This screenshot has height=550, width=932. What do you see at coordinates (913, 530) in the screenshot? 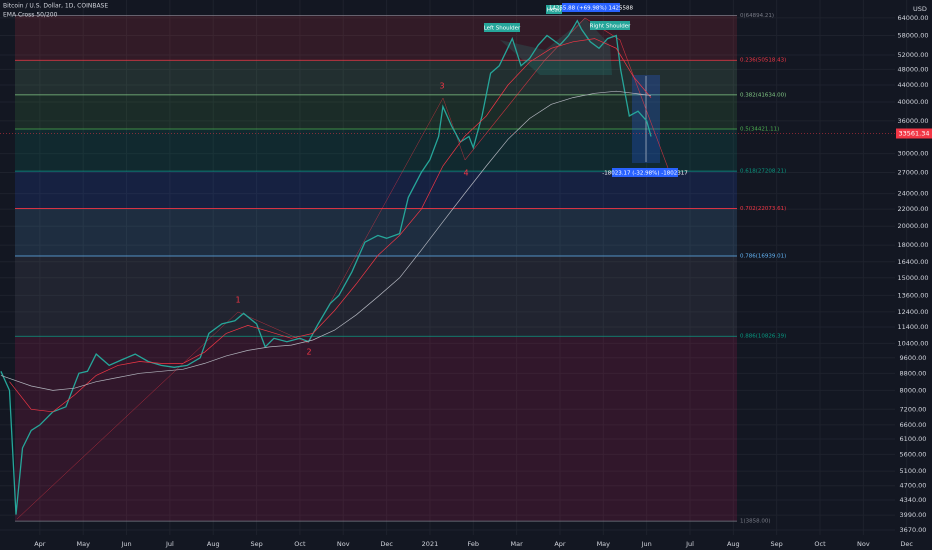
I see `y-tick-label: 3670.00` at bounding box center [913, 530].